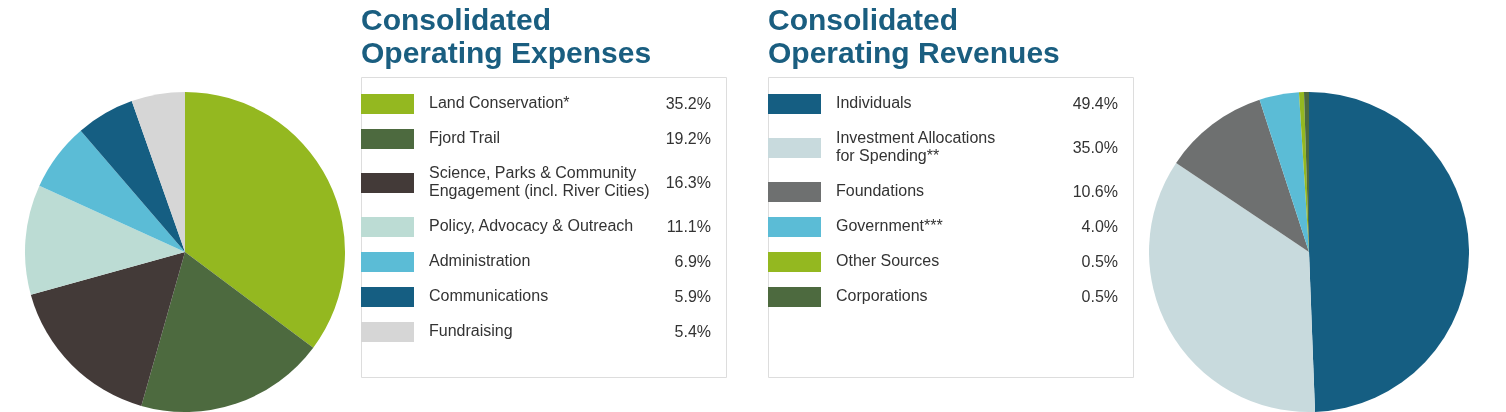 The image size is (1506, 412). I want to click on data-label: 11.1%, so click(688, 226).